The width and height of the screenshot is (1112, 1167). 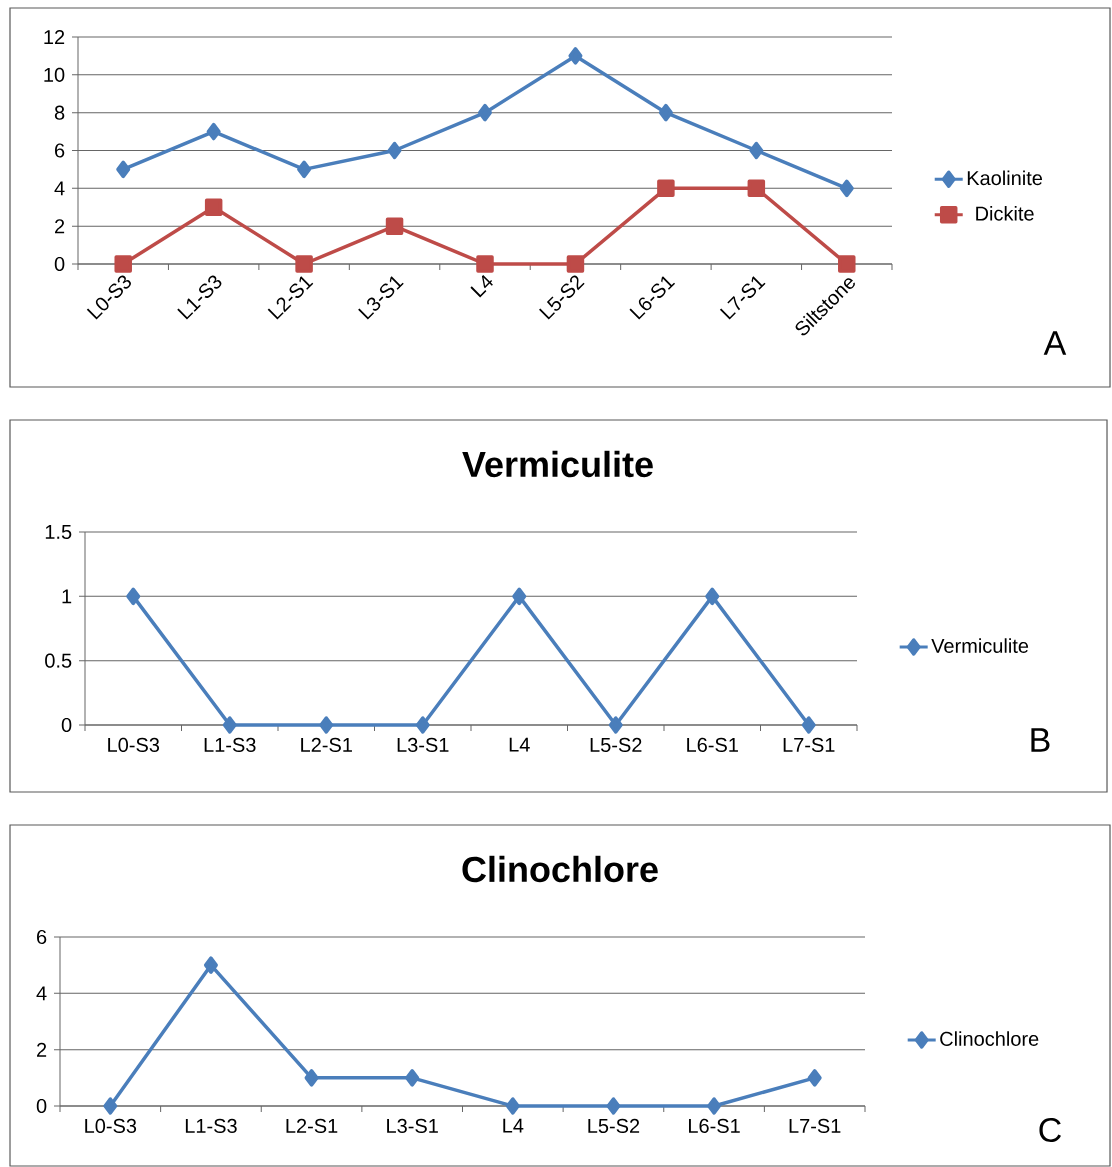 What do you see at coordinates (54, 74) in the screenshot?
I see `y-tick-label: 10` at bounding box center [54, 74].